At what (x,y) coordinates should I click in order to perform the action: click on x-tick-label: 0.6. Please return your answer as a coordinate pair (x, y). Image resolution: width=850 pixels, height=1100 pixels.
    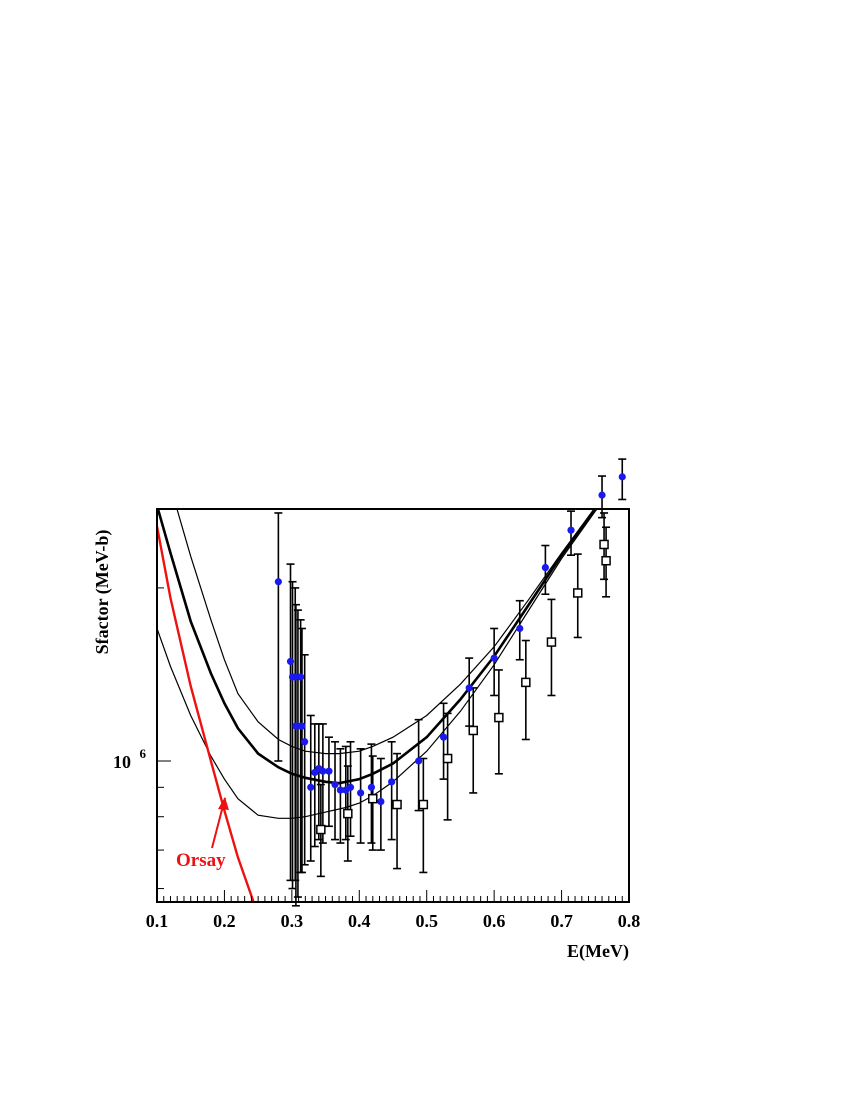
    Looking at the image, I should click on (494, 921).